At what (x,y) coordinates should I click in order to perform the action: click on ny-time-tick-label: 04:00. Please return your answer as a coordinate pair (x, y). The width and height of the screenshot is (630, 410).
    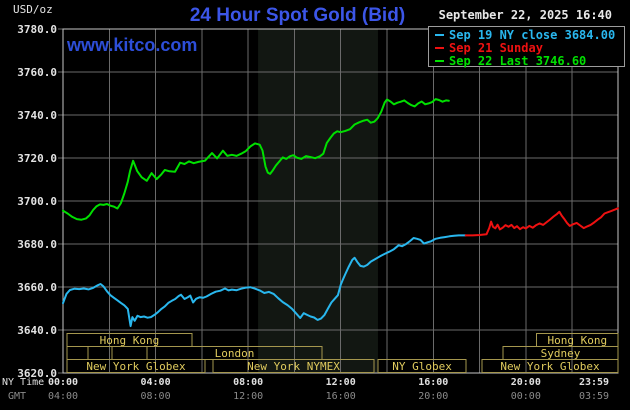
    Looking at the image, I should click on (155, 382).